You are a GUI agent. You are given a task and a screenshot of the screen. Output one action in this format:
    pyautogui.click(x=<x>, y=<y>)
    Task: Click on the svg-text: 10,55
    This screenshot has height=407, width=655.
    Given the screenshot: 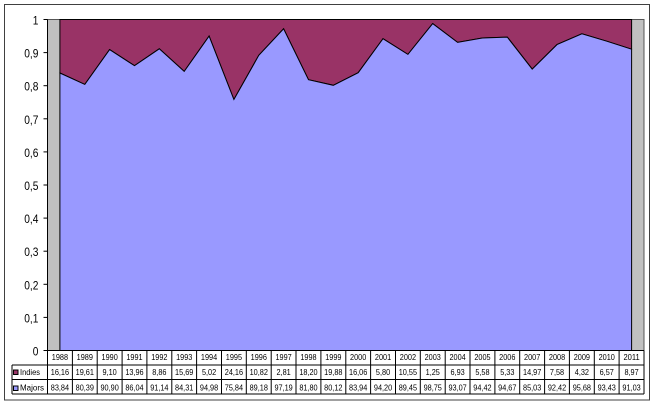 What is the action you would take?
    pyautogui.click(x=408, y=372)
    